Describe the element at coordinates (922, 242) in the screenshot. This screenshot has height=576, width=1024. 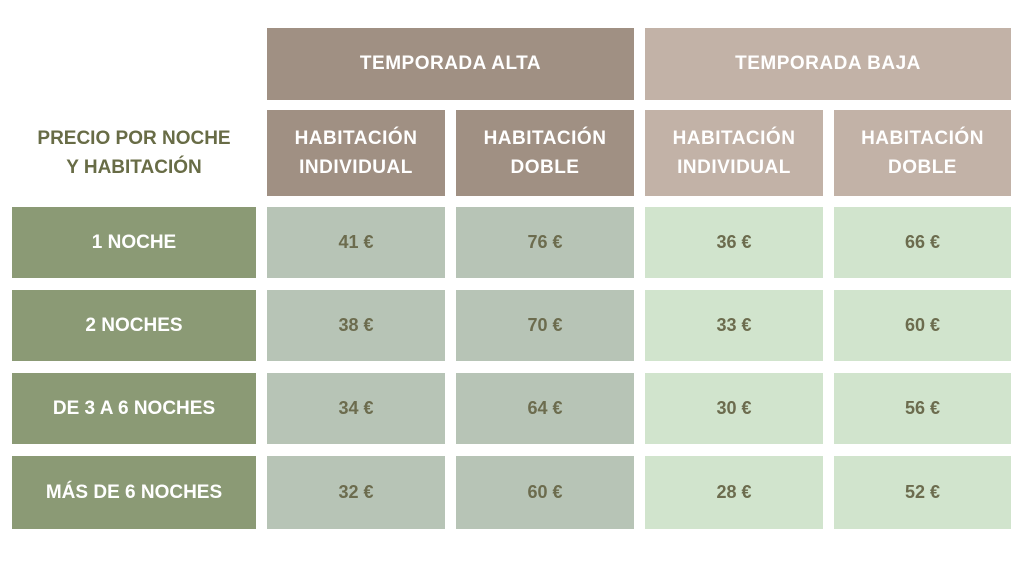
I see `price-cell: 66 €` at that location.